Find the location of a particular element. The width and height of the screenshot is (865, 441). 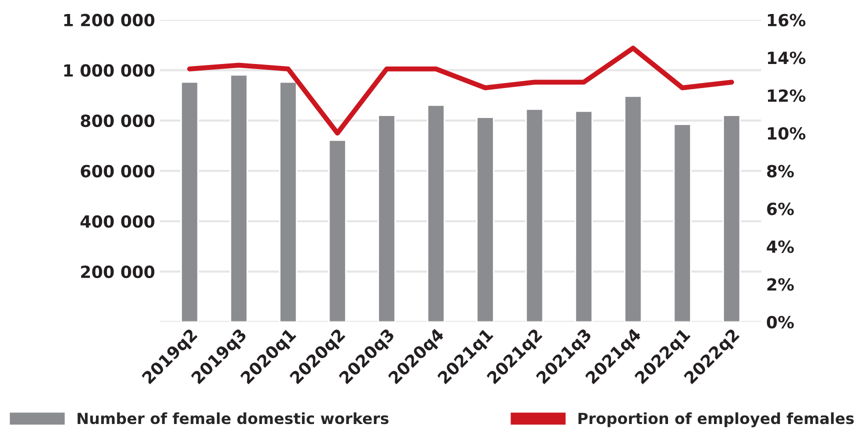

y-tick-label: 1 000 000 is located at coordinates (109, 70).